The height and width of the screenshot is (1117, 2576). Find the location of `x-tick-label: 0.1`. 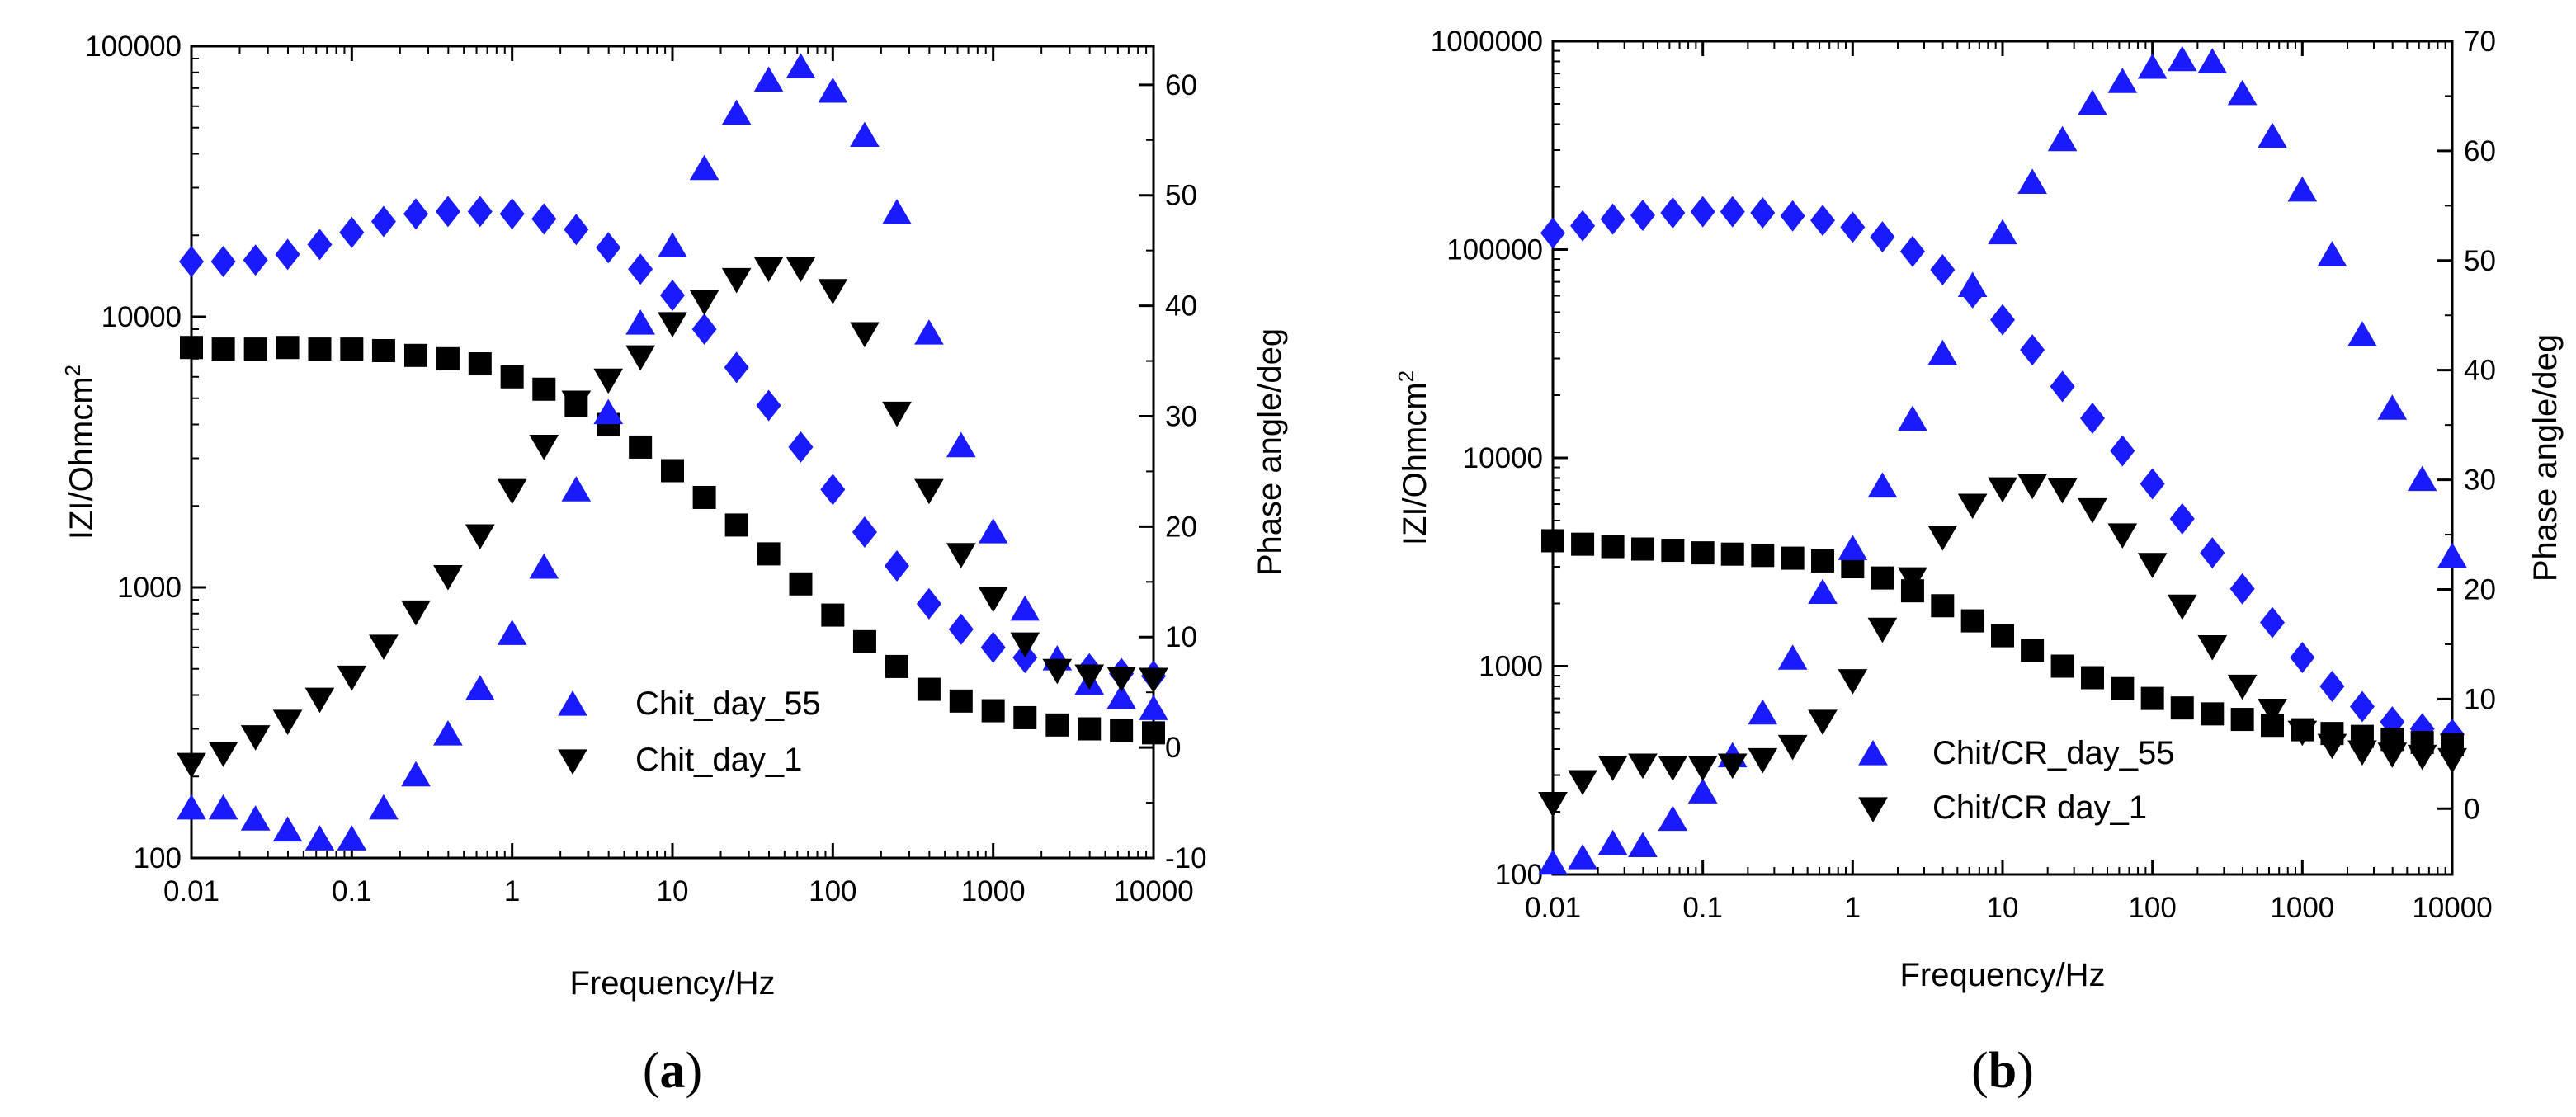

x-tick-label: 0.1 is located at coordinates (352, 891).